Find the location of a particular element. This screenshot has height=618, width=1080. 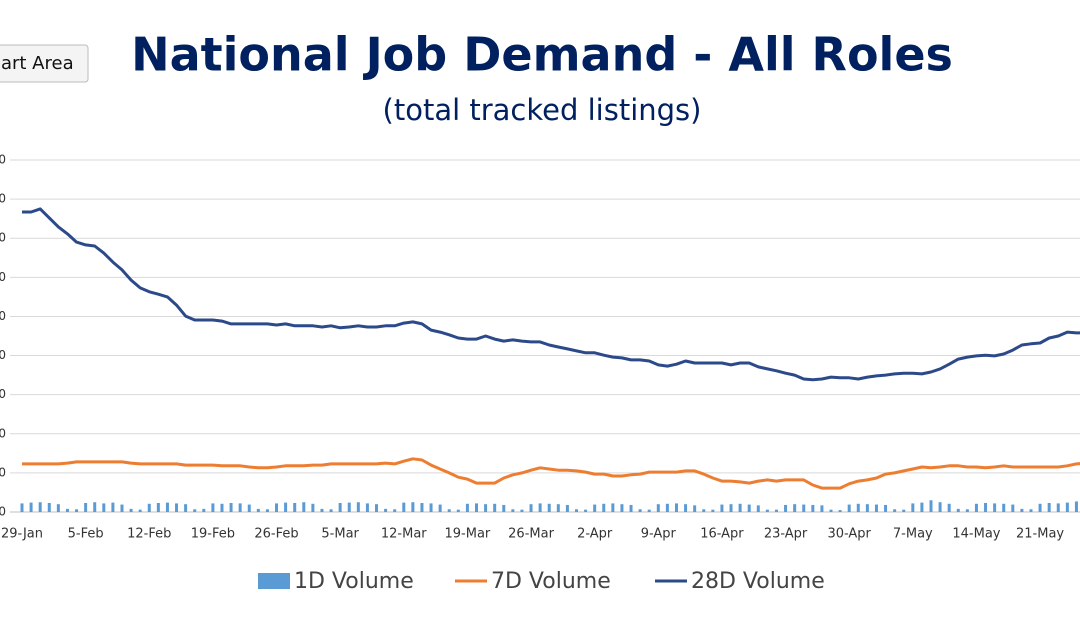

x-tick-label: 23-Apr is located at coordinates (786, 534).